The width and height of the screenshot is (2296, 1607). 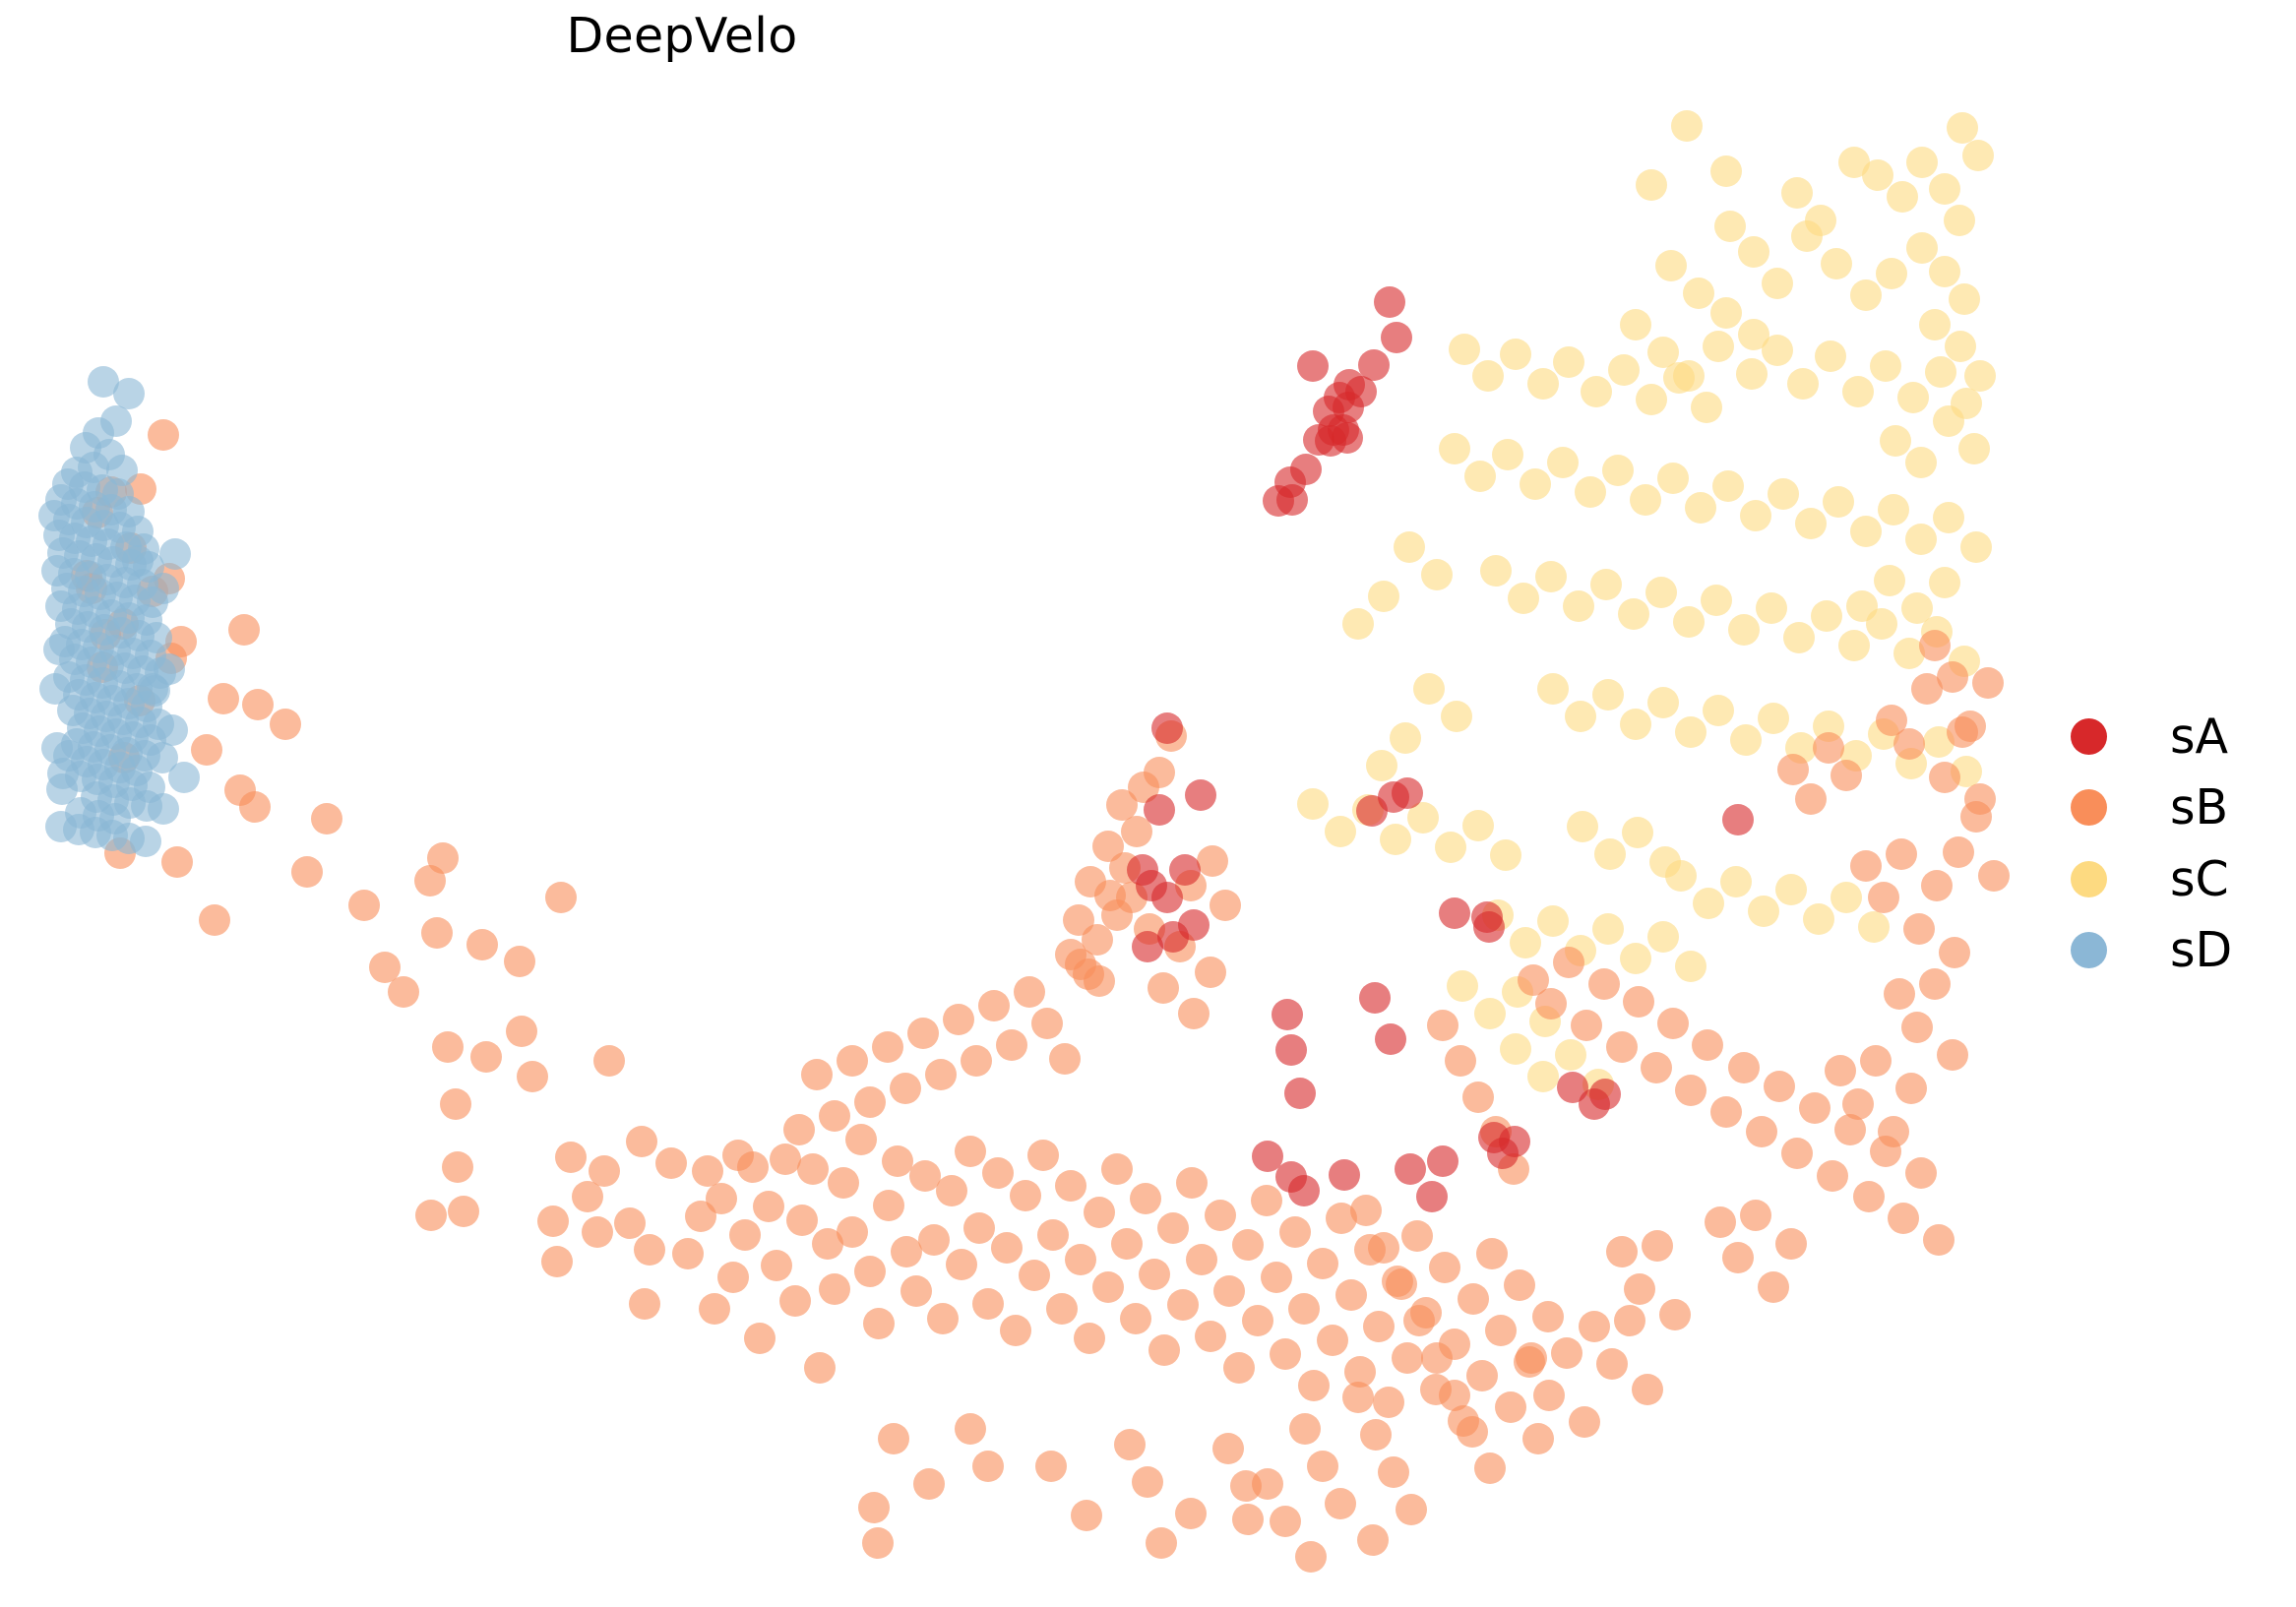 I want to click on legend-marker-sB, so click(x=2089, y=808).